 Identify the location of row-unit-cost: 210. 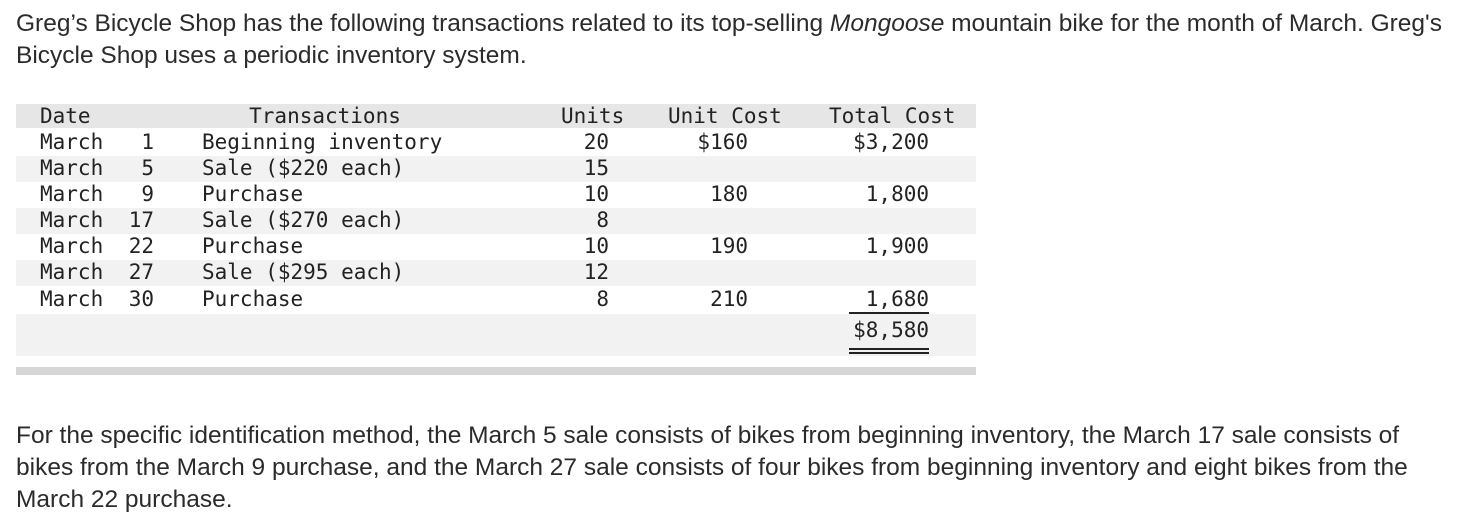
(729, 299).